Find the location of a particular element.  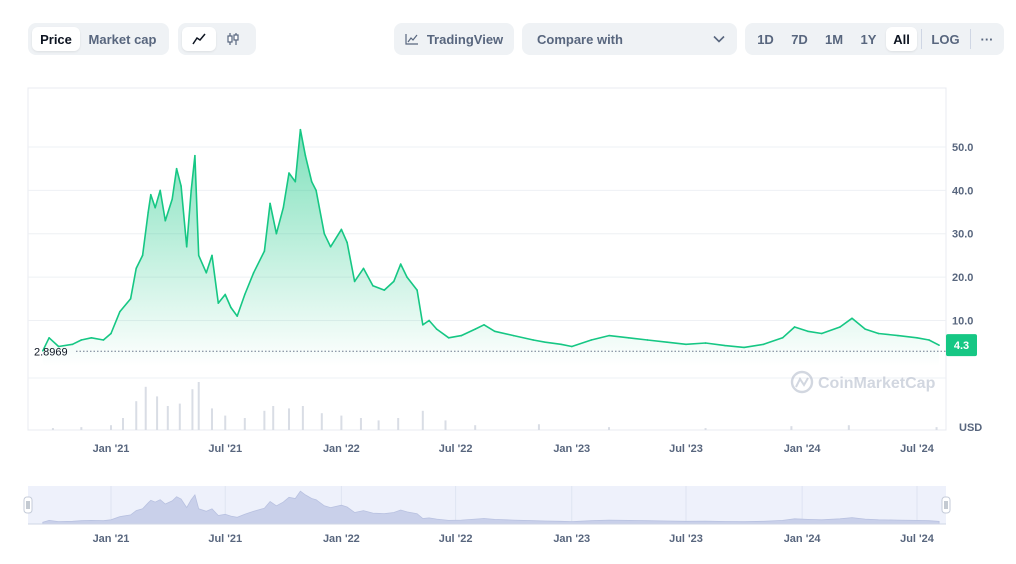

line-chart-button is located at coordinates (199, 39).